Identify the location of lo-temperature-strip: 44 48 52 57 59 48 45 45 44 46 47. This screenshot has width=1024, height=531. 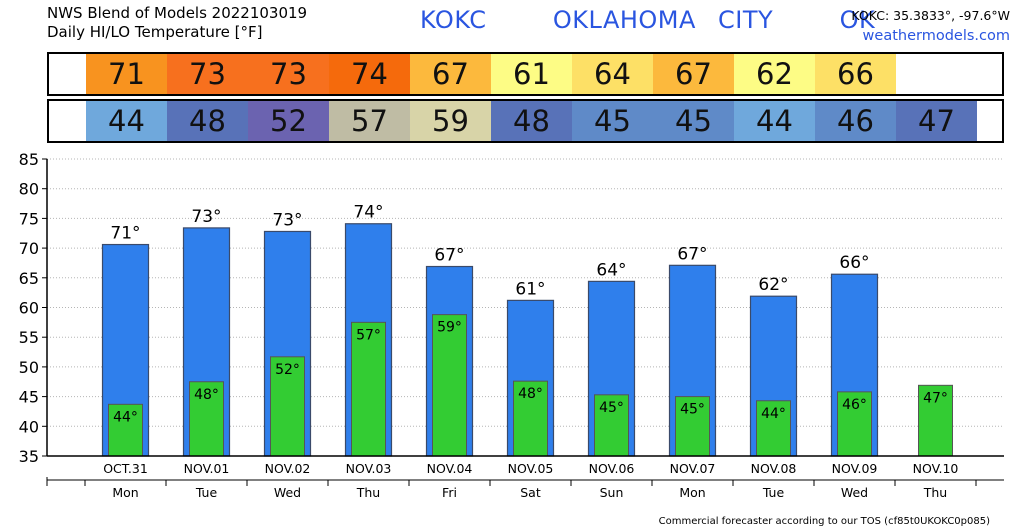
(525, 121).